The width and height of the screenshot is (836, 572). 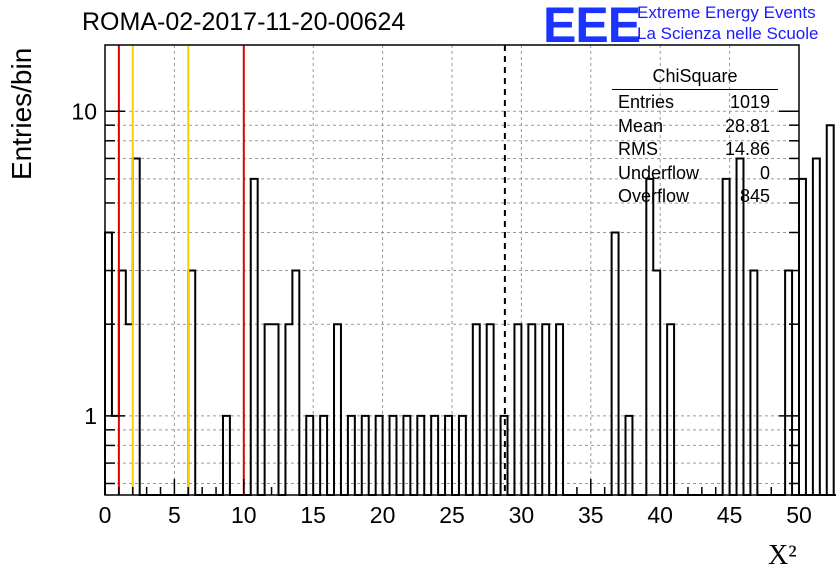 I want to click on x-tick-label: 10, so click(x=244, y=515).